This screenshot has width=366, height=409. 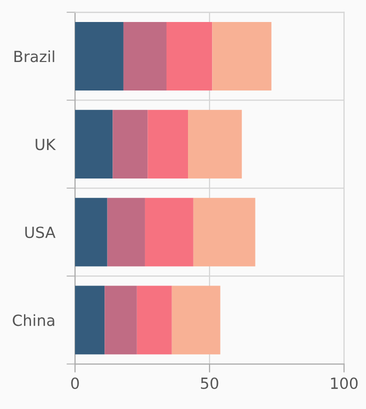 I want to click on x-tick-label: 50, so click(x=209, y=383).